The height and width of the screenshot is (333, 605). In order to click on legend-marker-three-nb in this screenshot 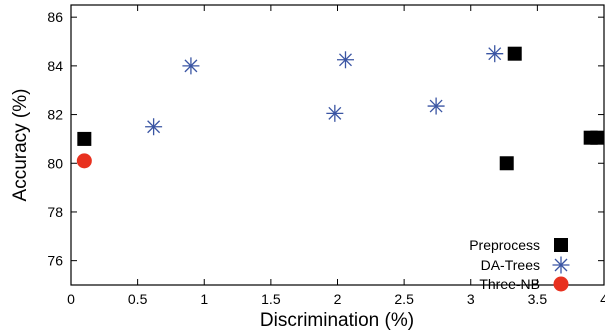, I will do `click(561, 284)`.